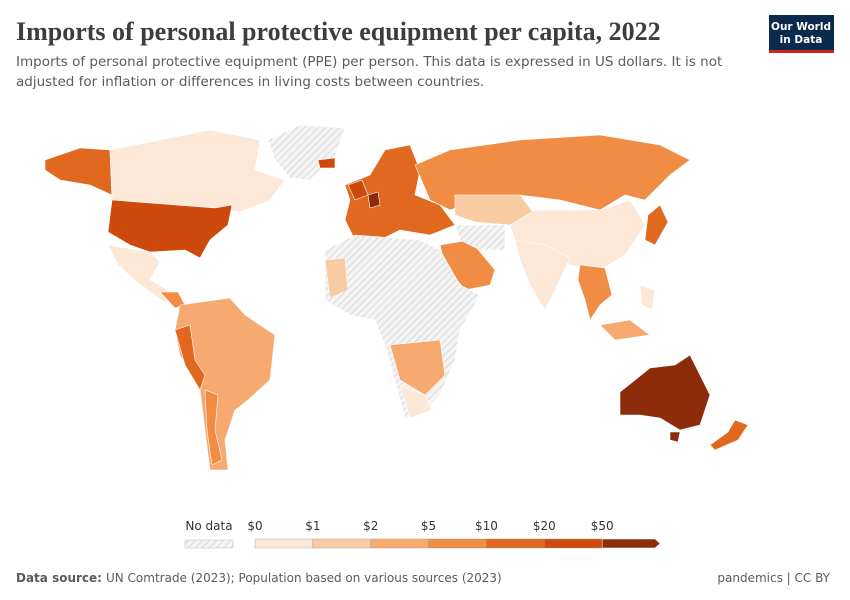  What do you see at coordinates (422, 534) in the screenshot?
I see `legend: No data $0 $1 $2 $5 $10 $20 $50` at bounding box center [422, 534].